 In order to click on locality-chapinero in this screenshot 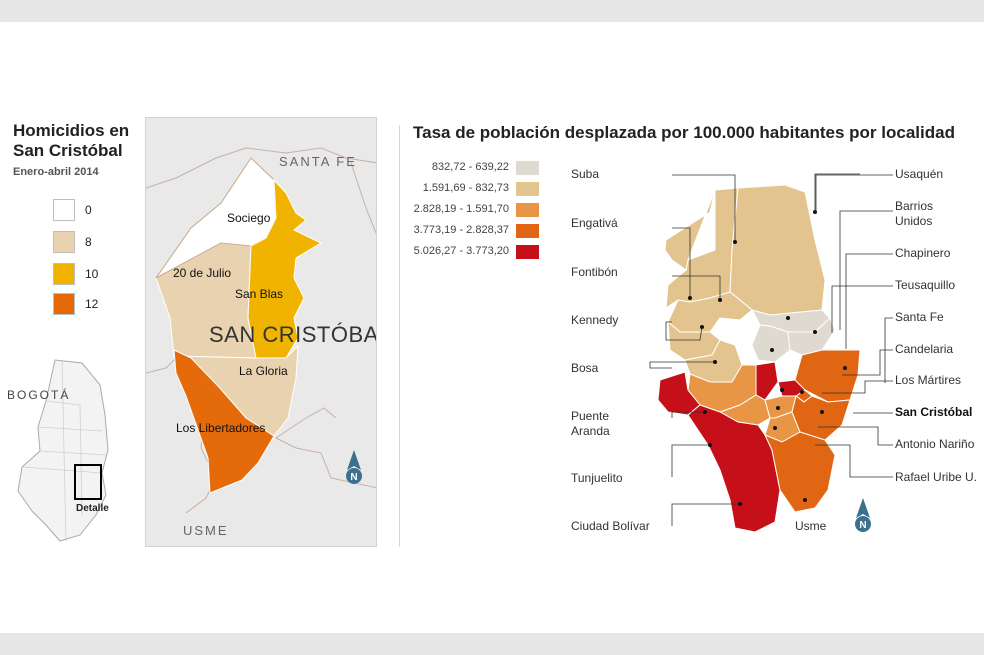, I will do `click(811, 336)`.